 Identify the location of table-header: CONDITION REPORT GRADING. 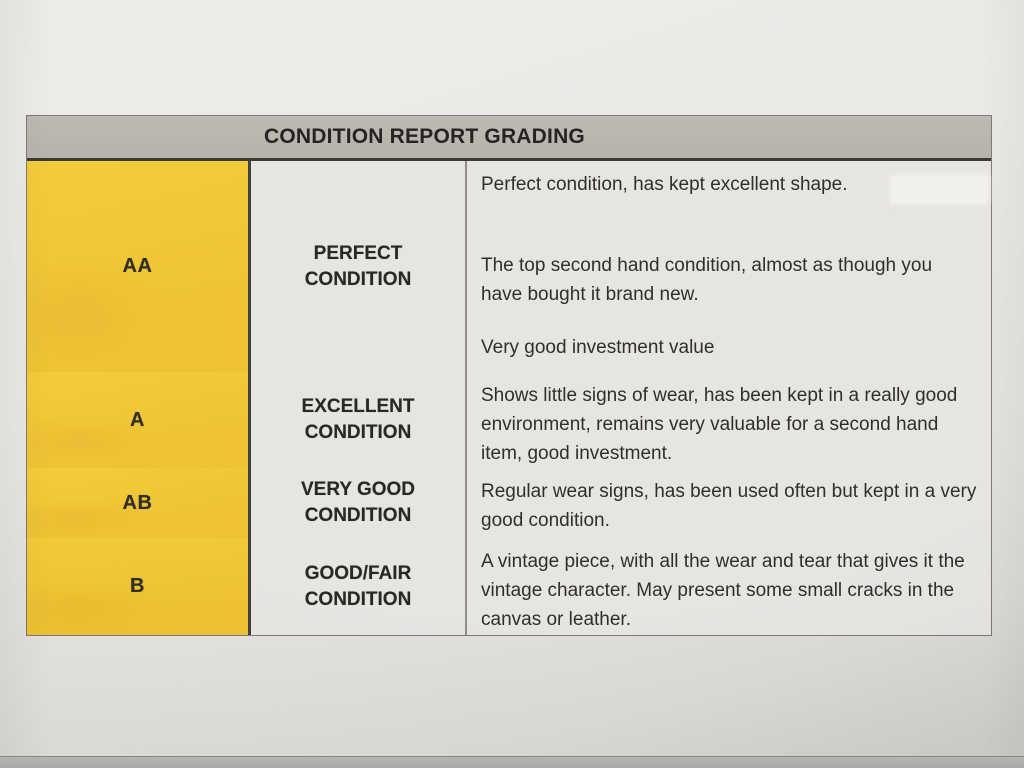
(509, 138).